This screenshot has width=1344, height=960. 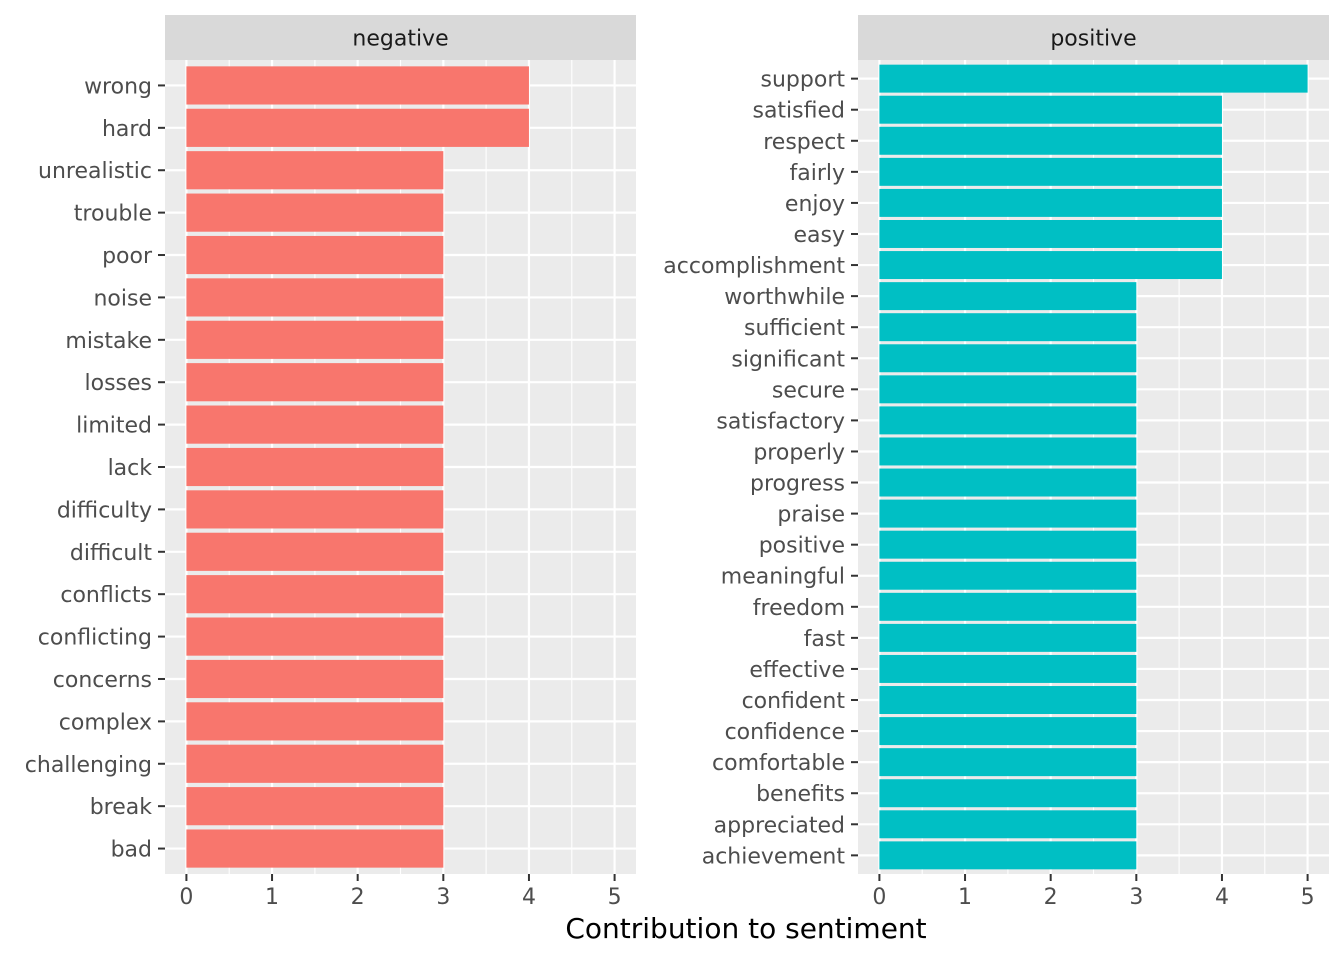 What do you see at coordinates (1008, 606) in the screenshot?
I see `bar-freedom` at bounding box center [1008, 606].